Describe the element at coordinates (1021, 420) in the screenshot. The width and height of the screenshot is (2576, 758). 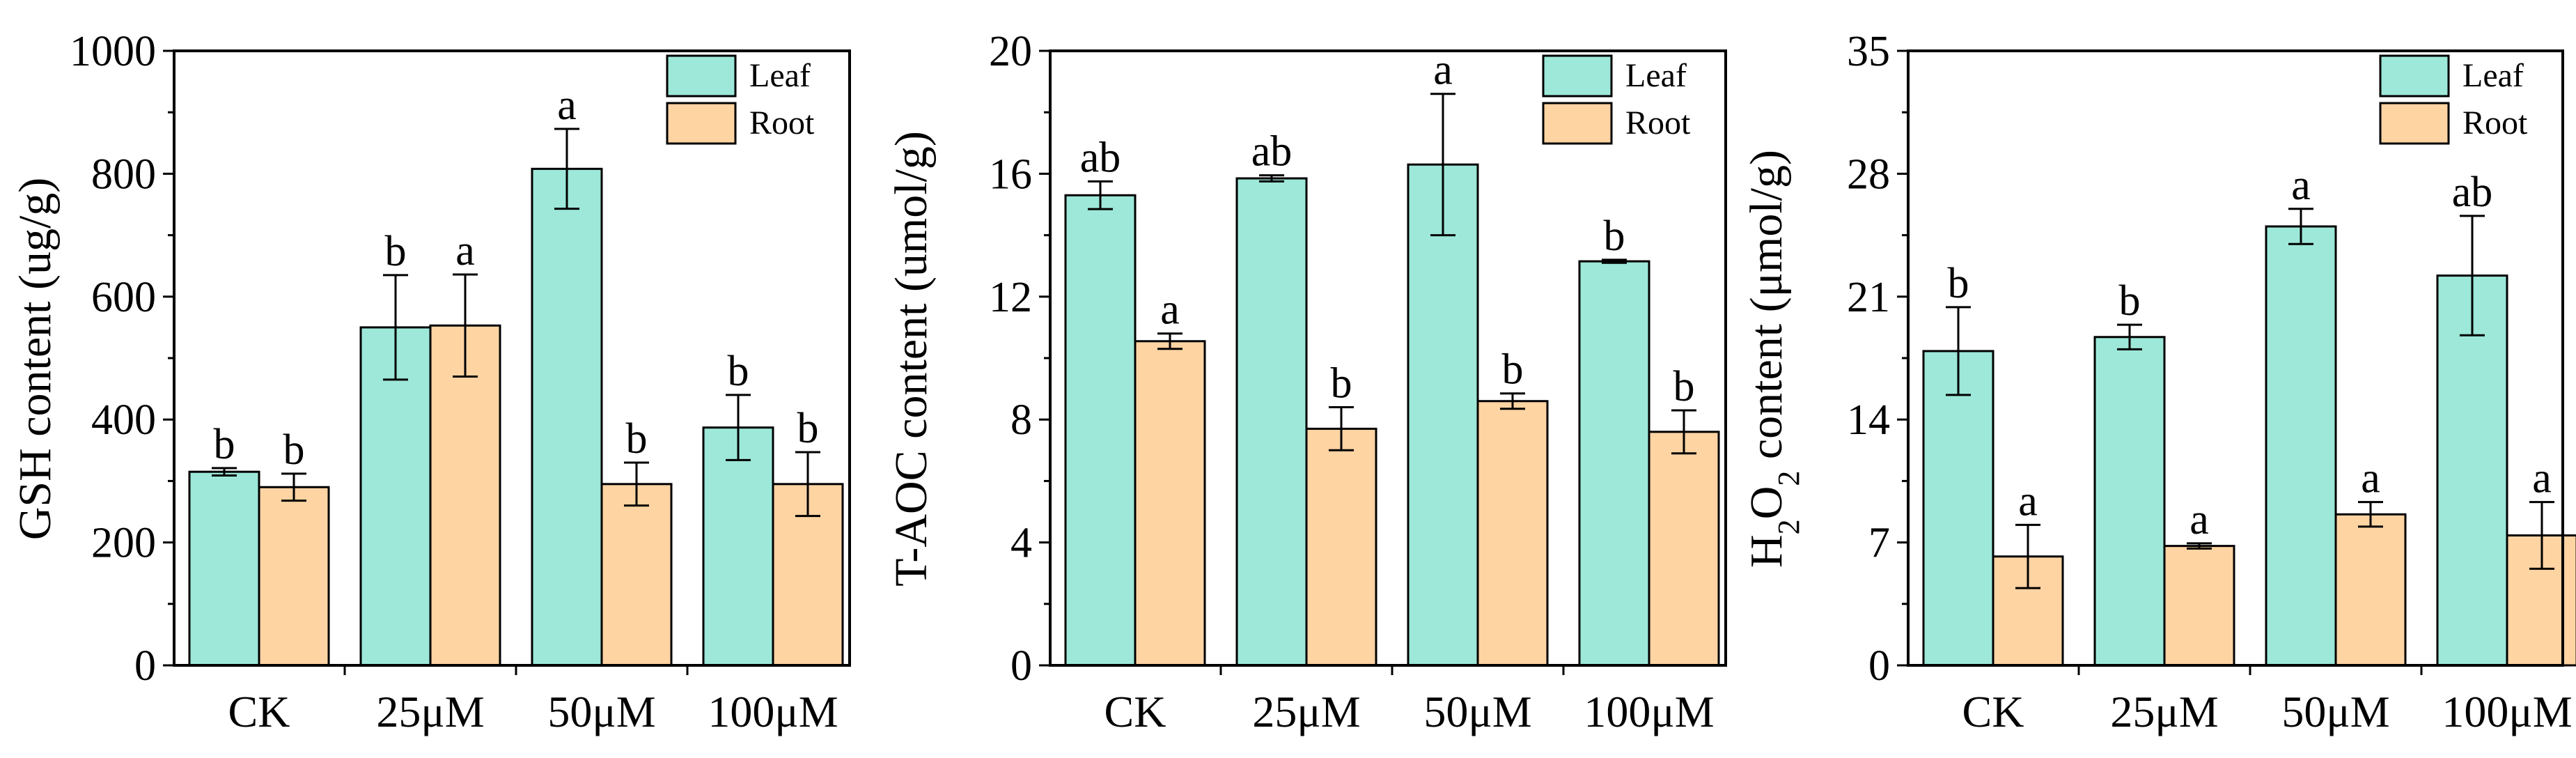
I see `y-tick-label: 8` at that location.